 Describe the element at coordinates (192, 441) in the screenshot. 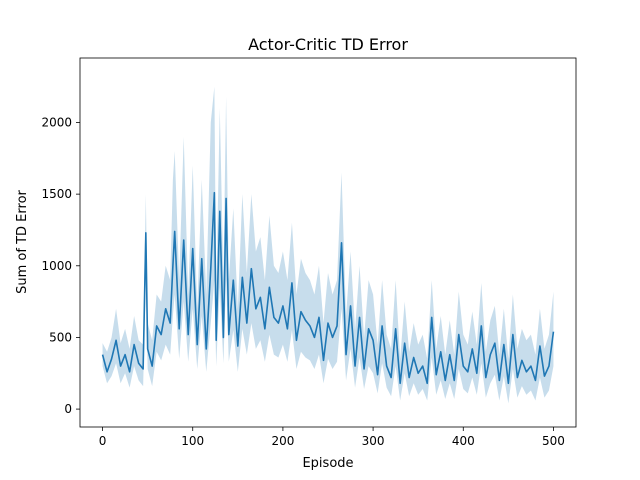

I see `x-tick-label: 100` at that location.